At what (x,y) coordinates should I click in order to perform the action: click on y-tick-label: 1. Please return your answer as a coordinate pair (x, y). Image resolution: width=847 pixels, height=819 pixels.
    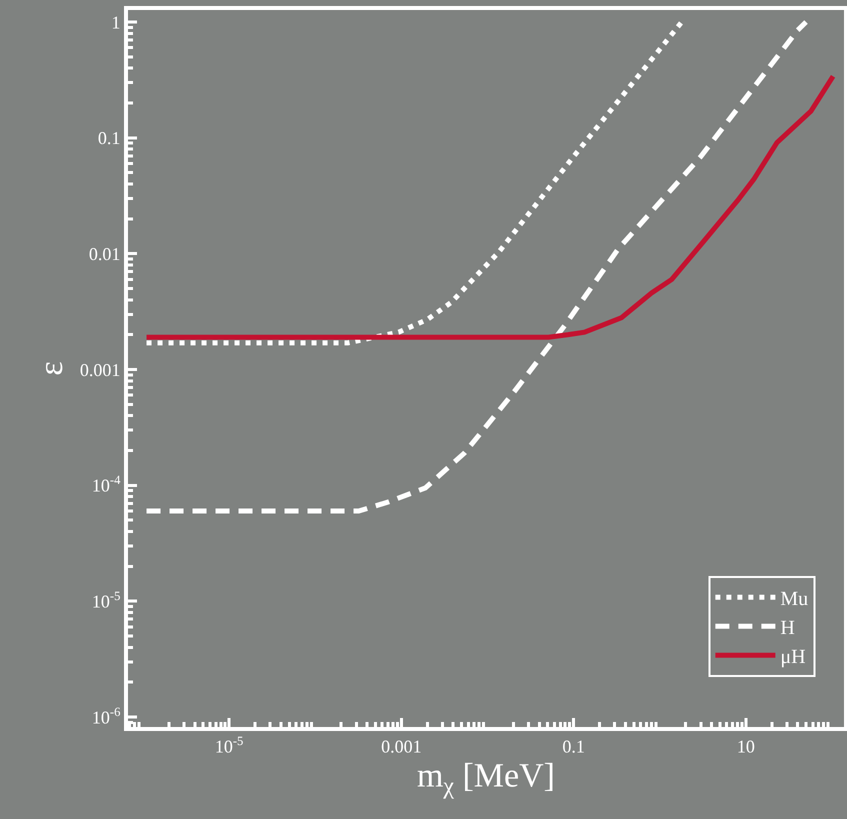
    Looking at the image, I should click on (115, 22).